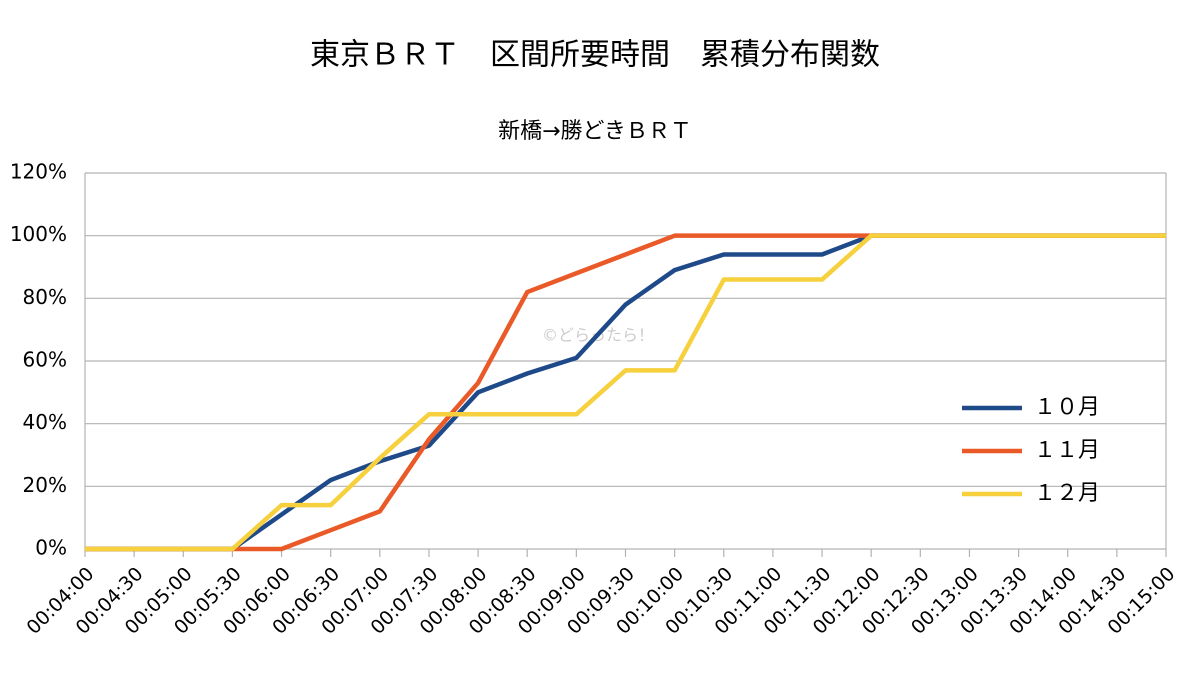 Image resolution: width=1200 pixels, height=684 pixels. I want to click on y-tick-label: 20%, so click(45, 485).